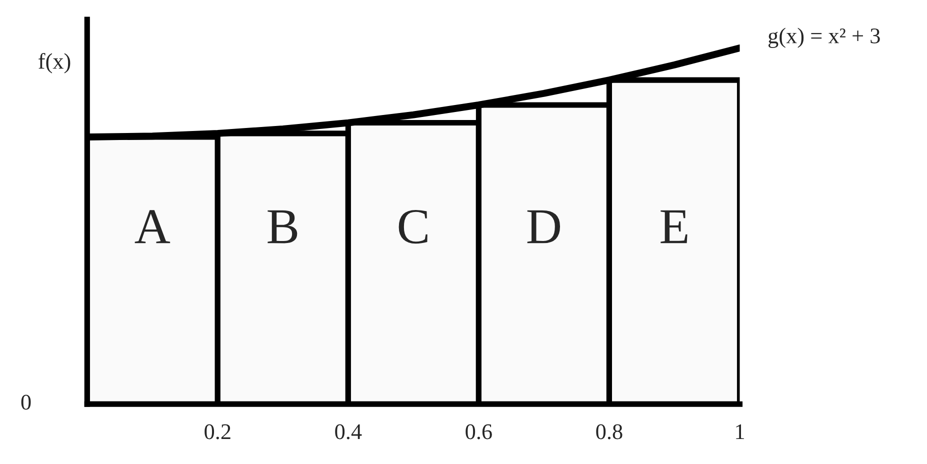 This screenshot has width=927, height=464. What do you see at coordinates (54, 63) in the screenshot?
I see `y-axis-title: f(x)` at bounding box center [54, 63].